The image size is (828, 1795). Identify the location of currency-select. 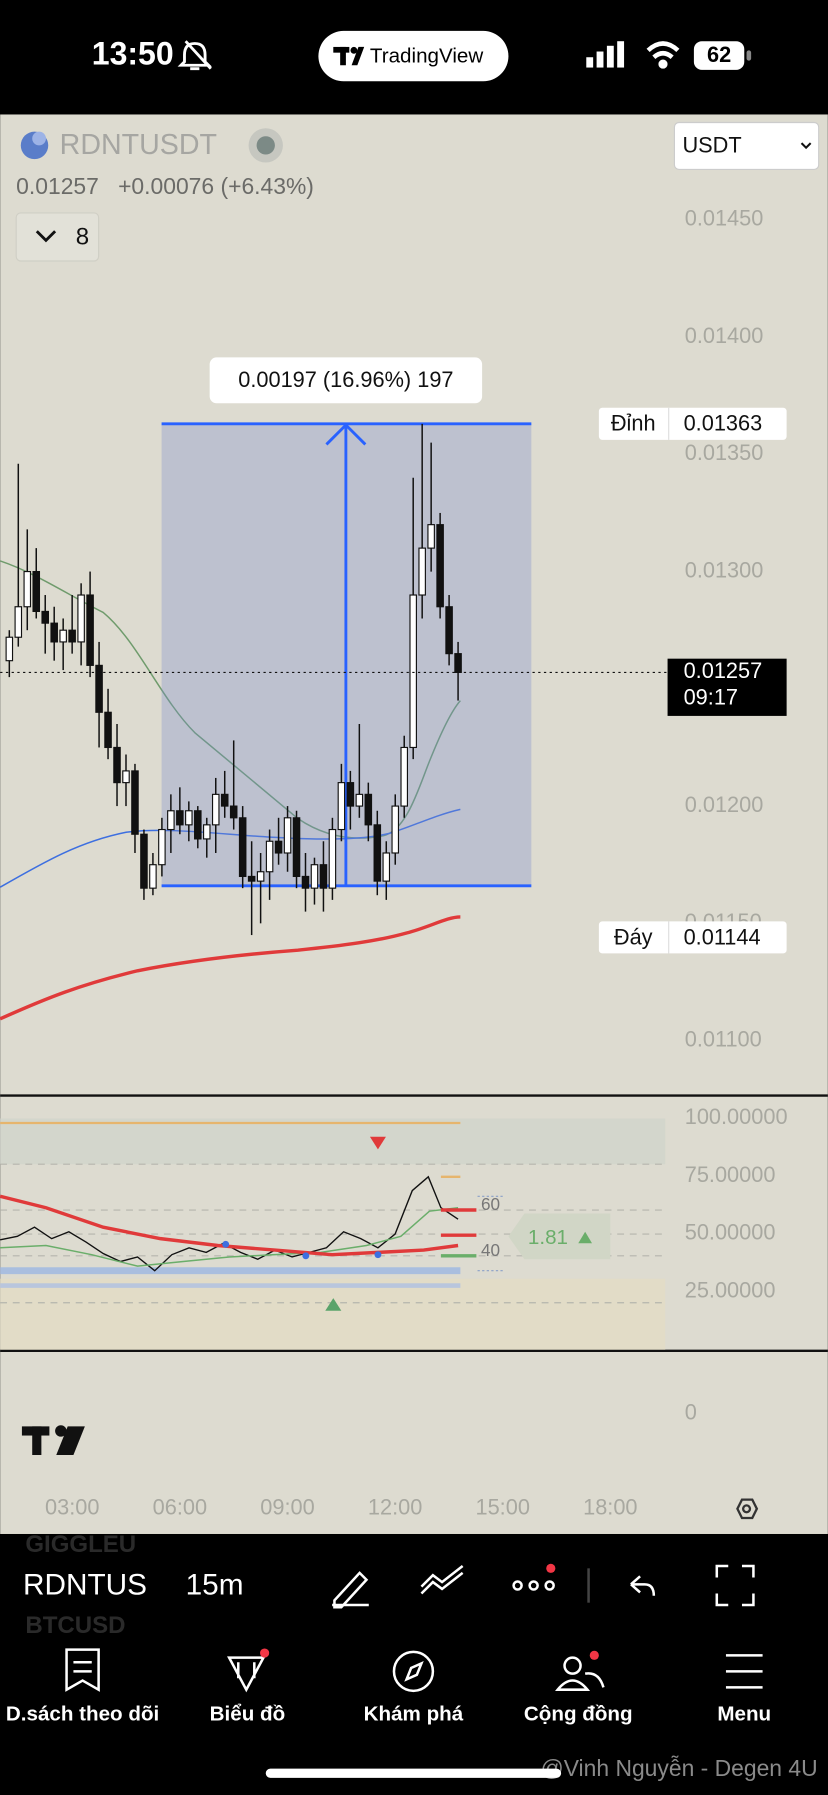
(746, 145).